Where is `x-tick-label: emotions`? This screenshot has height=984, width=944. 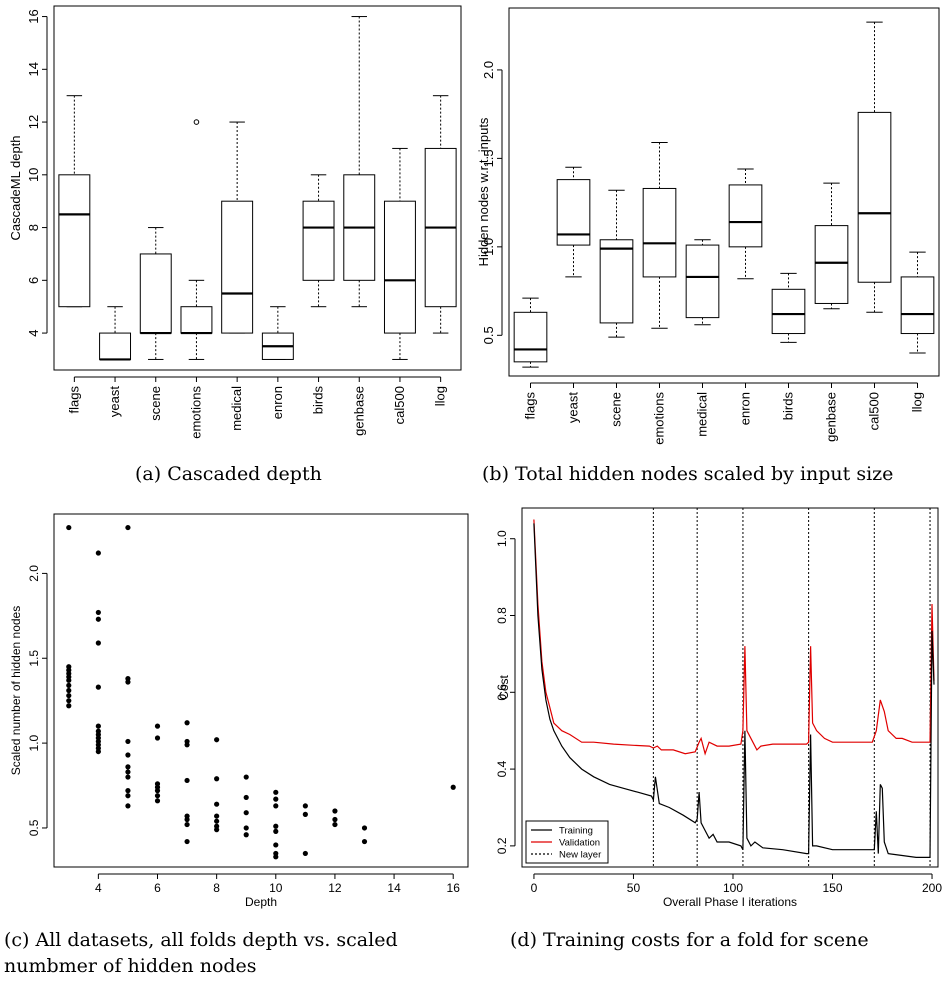
x-tick-label: emotions is located at coordinates (659, 418).